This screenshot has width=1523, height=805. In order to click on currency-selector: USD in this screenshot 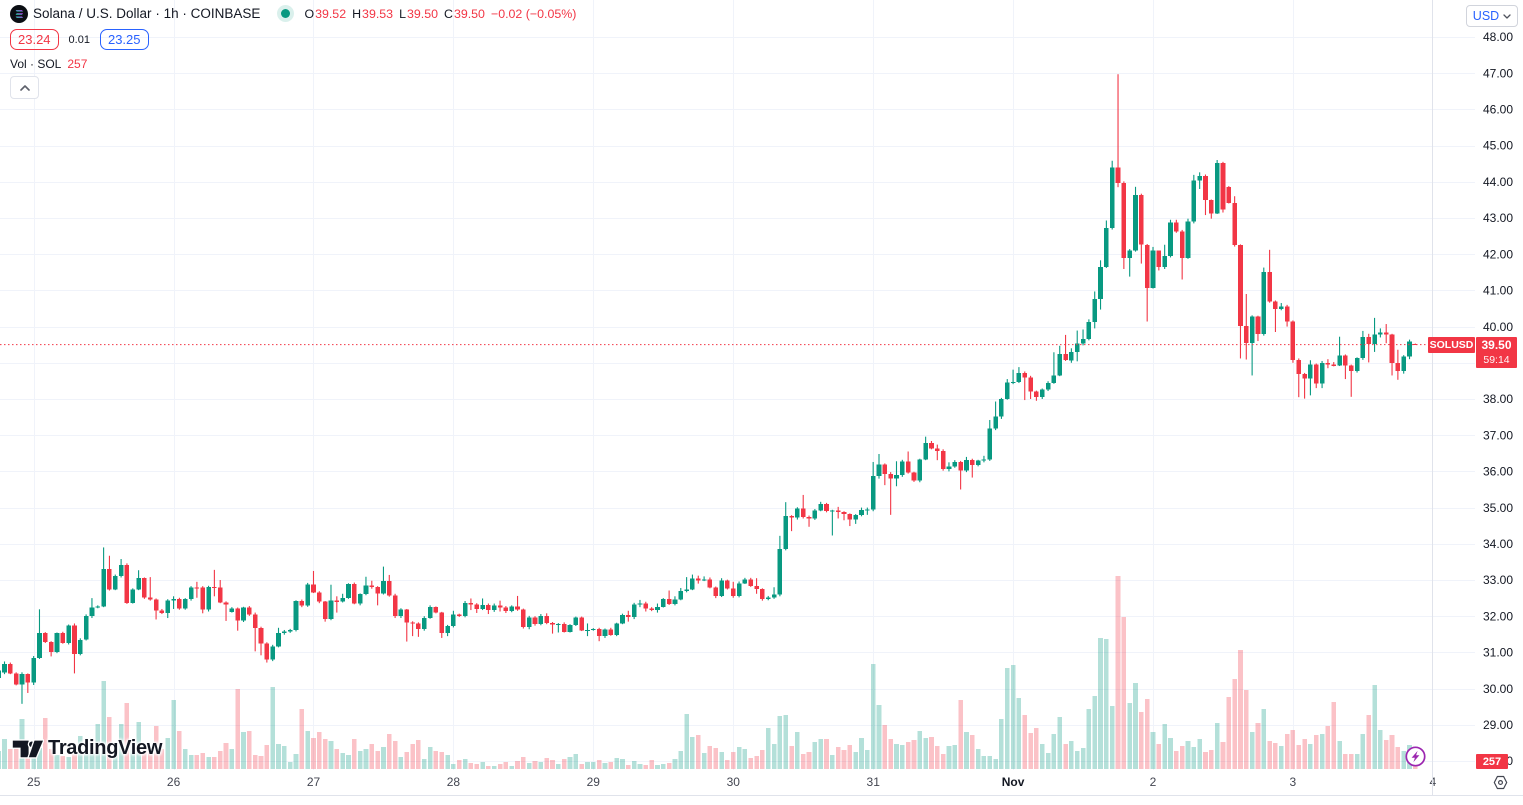, I will do `click(1492, 16)`.